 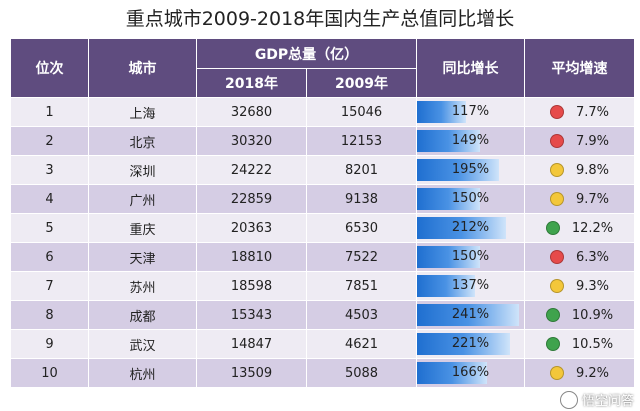 What do you see at coordinates (251, 344) in the screenshot?
I see `cell-gdp-2018: 14847` at bounding box center [251, 344].